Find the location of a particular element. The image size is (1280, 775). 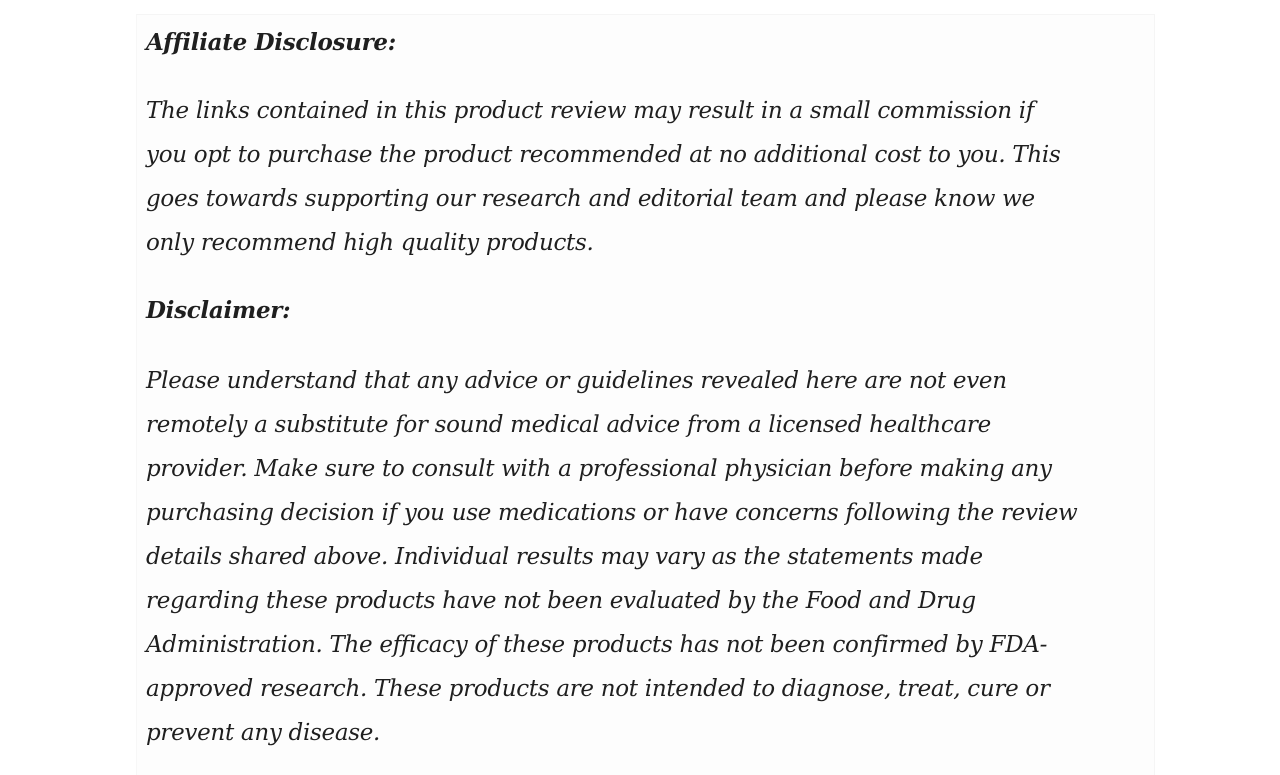

text-line: prevent any disease. is located at coordinates (263, 733).